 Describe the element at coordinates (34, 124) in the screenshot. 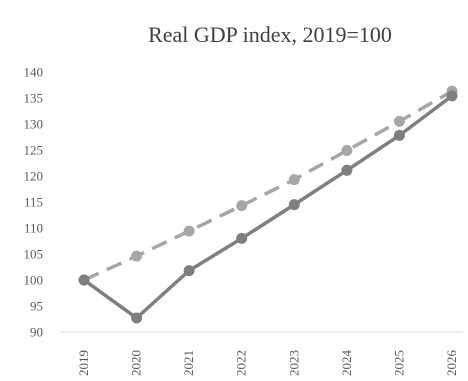

I see `y-tick-label: 130` at that location.